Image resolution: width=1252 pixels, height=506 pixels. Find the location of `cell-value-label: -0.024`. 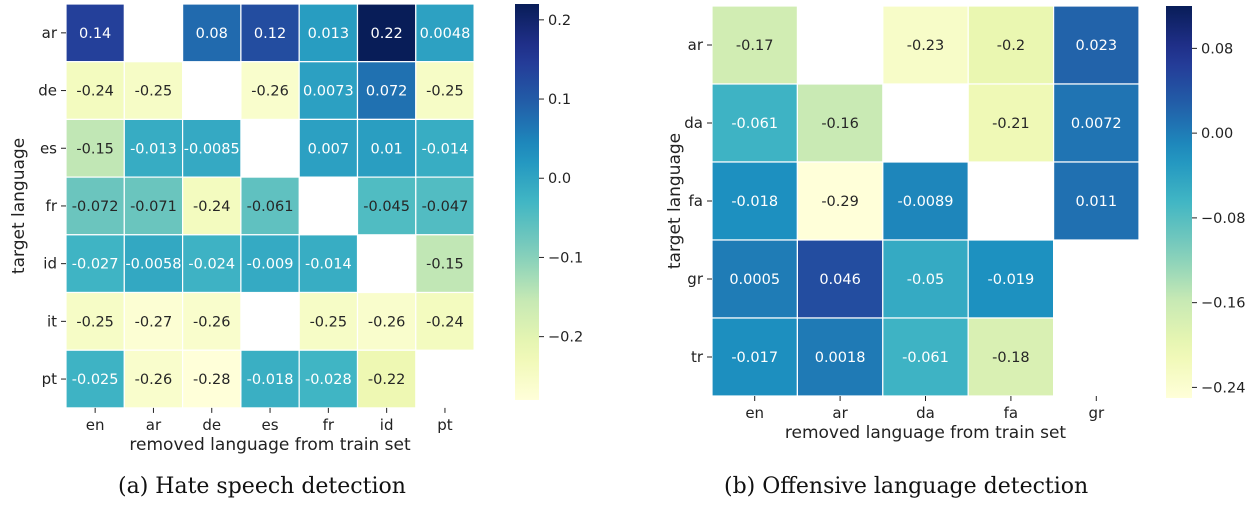

cell-value-label: -0.024 is located at coordinates (211, 265).